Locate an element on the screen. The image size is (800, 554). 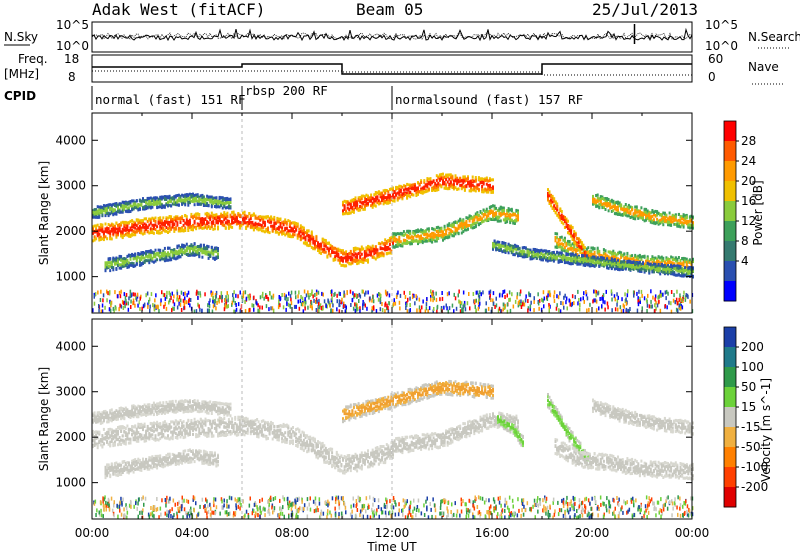
noise-right-tick-top: 10^5 is located at coordinates (721, 25).